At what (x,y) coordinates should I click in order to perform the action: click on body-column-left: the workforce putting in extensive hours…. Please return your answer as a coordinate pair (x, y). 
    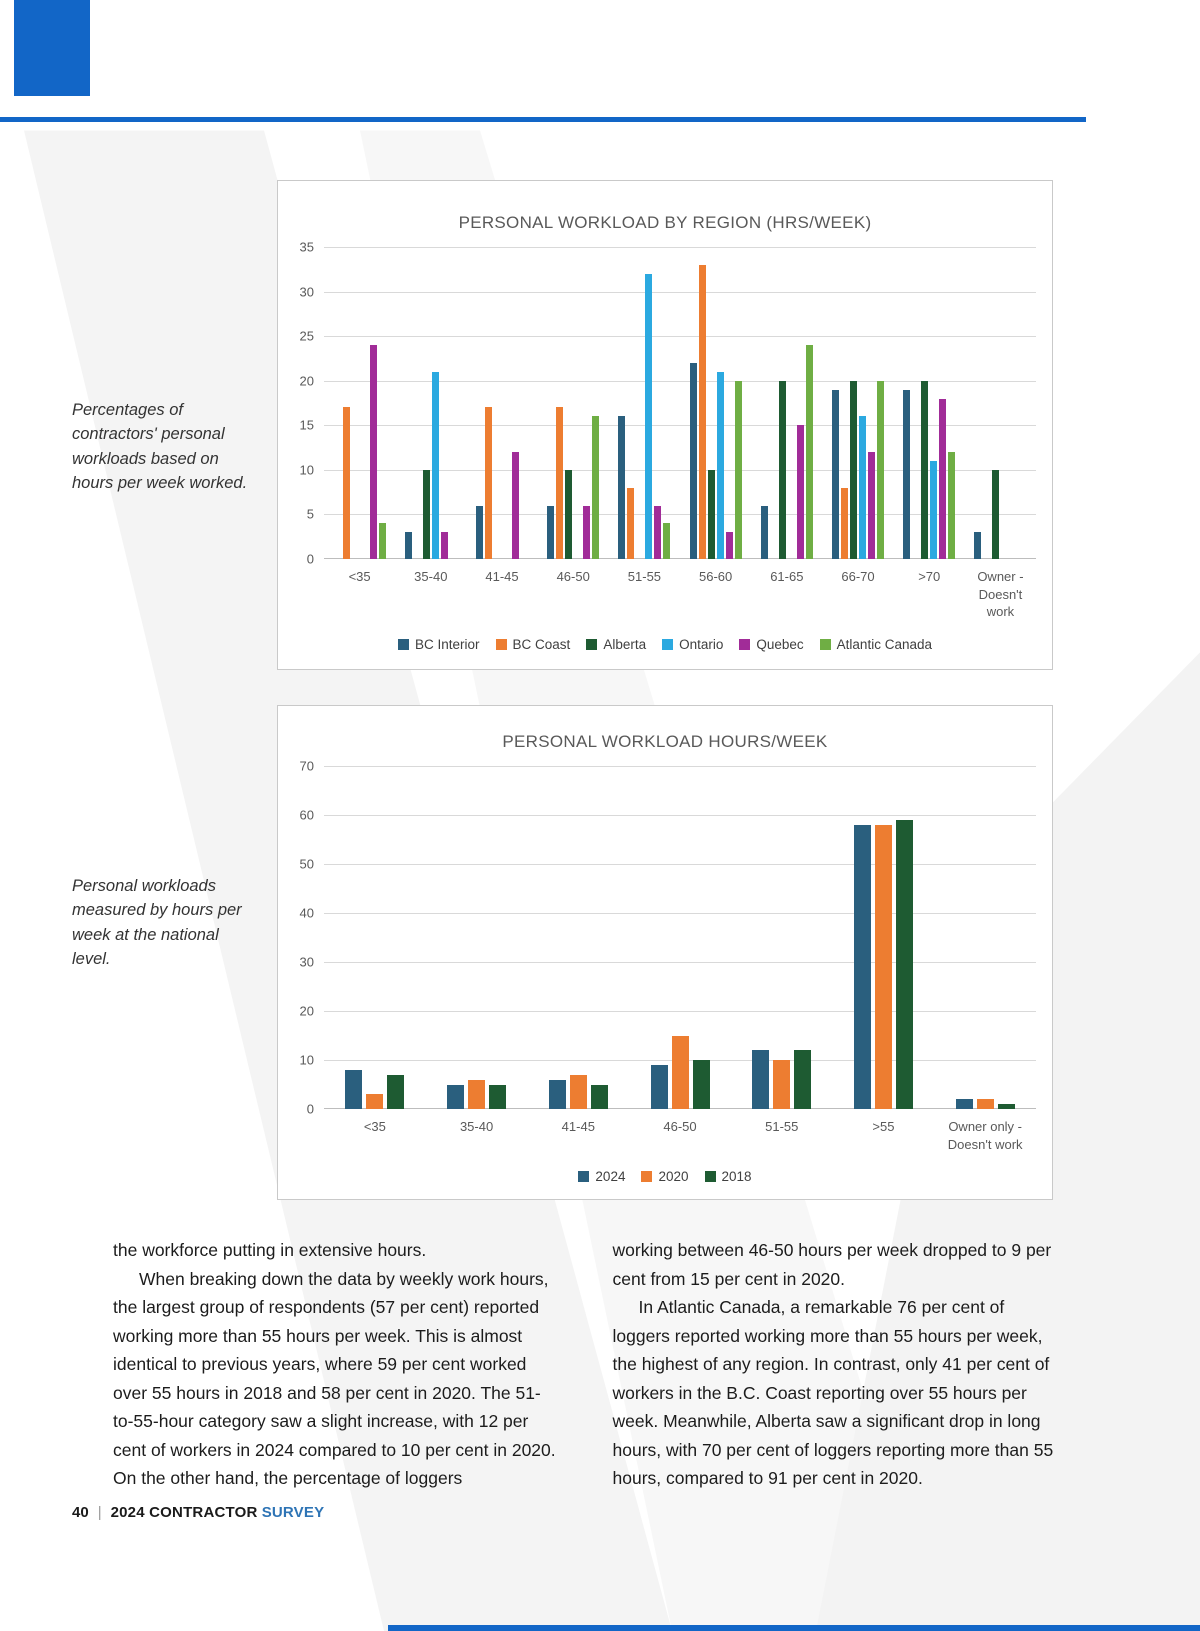
    Looking at the image, I should click on (337, 1364).